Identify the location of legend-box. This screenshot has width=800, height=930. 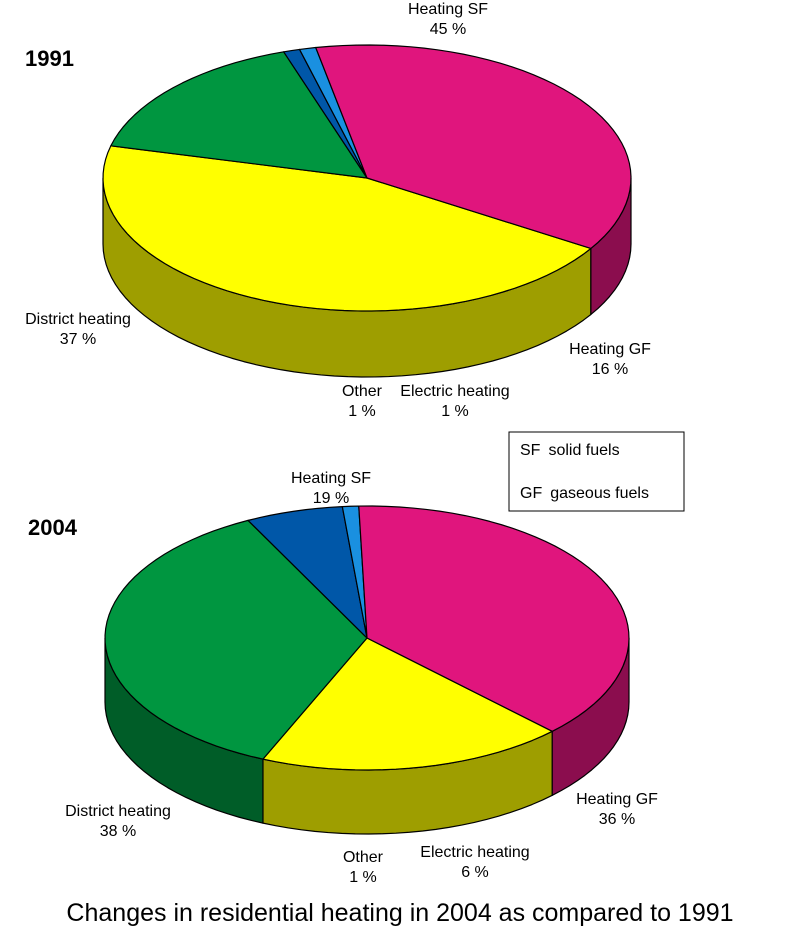
(596, 471).